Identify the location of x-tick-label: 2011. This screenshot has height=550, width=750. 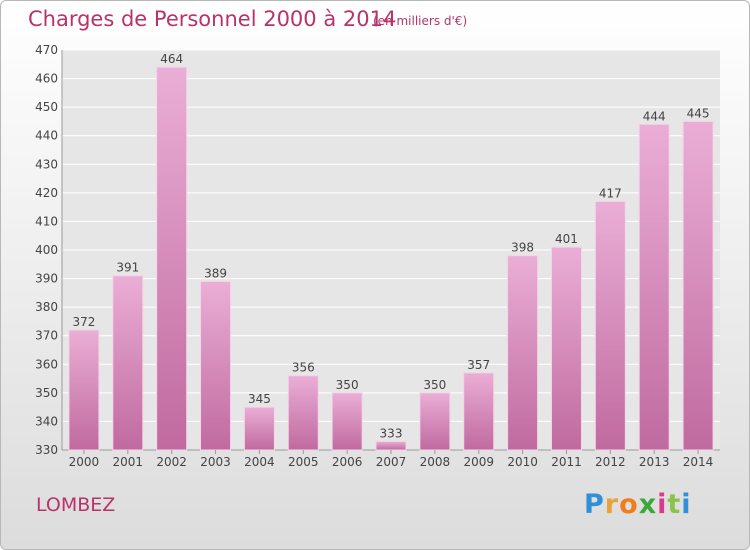
(566, 462).